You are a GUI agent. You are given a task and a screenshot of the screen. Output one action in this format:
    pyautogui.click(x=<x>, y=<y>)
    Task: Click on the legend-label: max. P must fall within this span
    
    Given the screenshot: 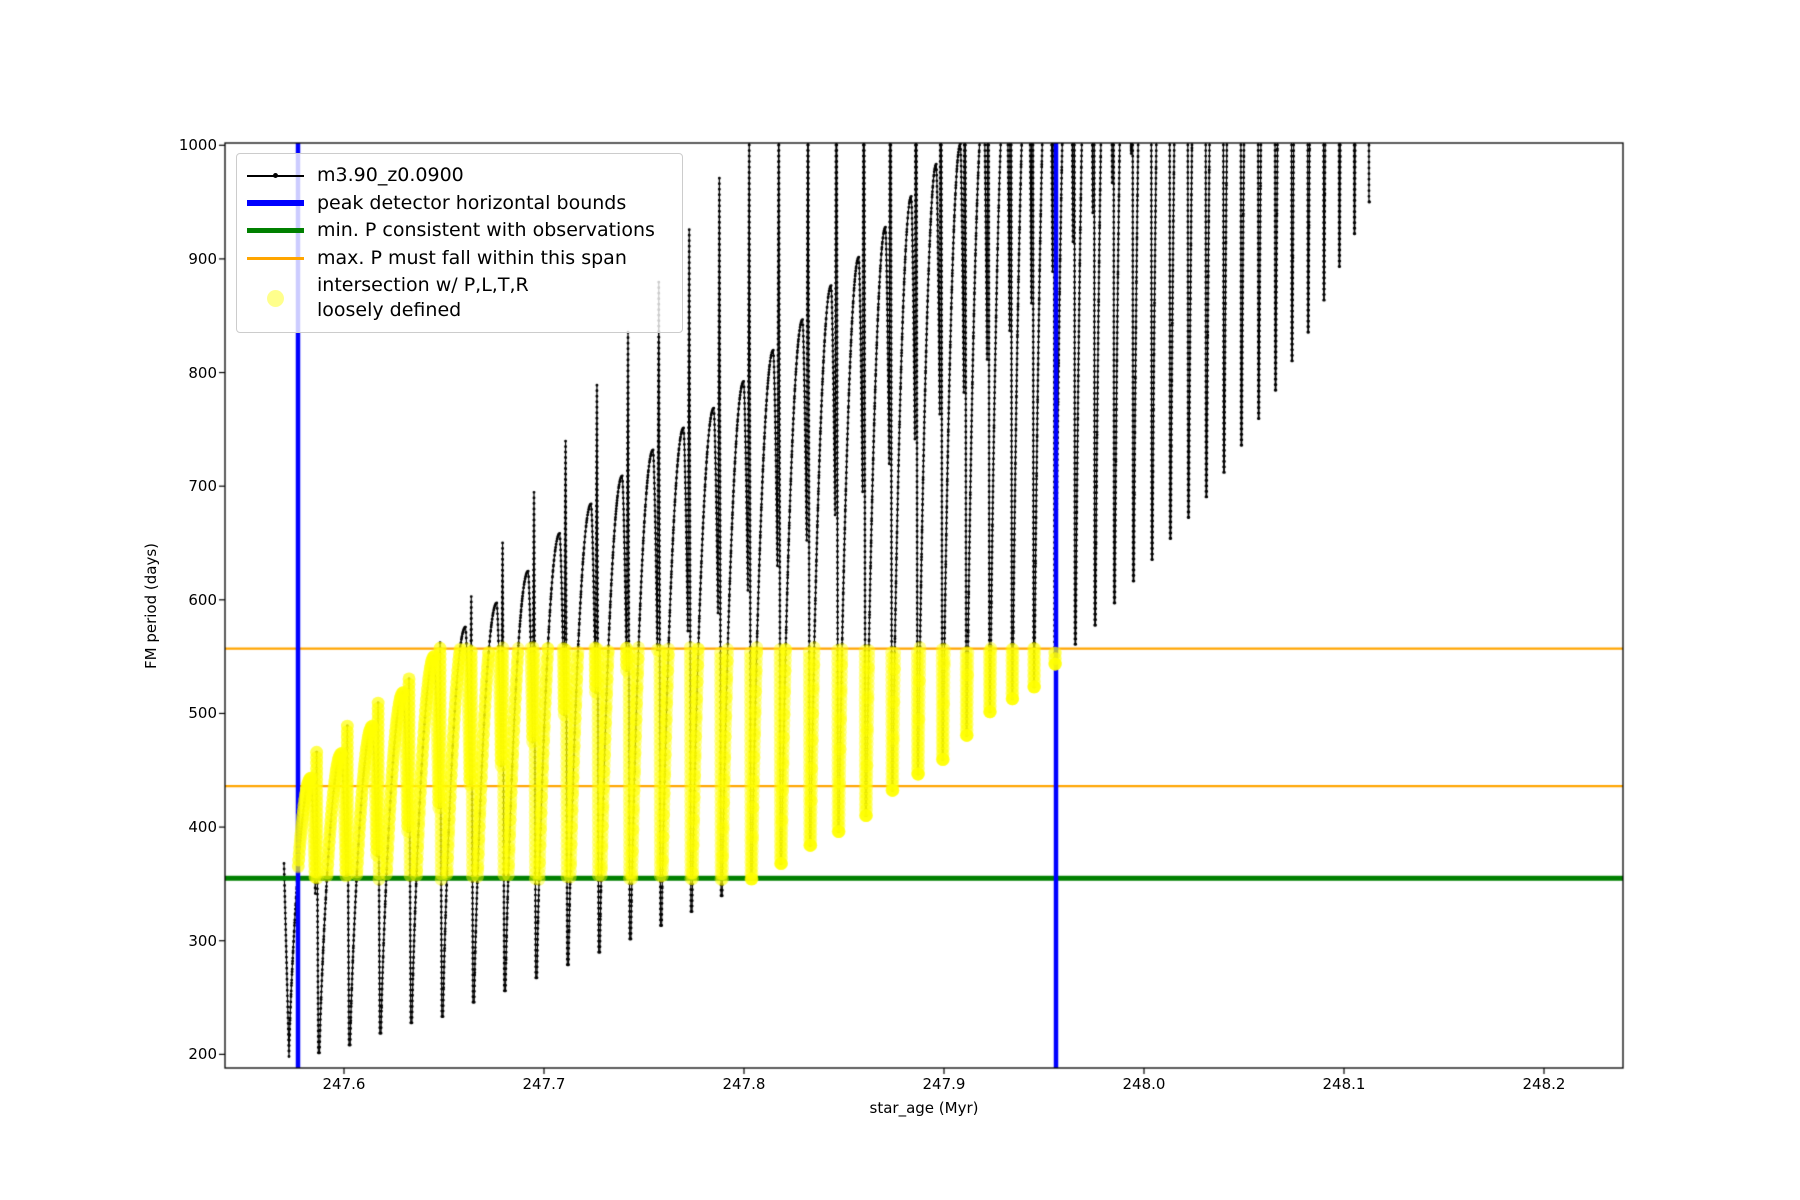 What is the action you would take?
    pyautogui.click(x=472, y=257)
    